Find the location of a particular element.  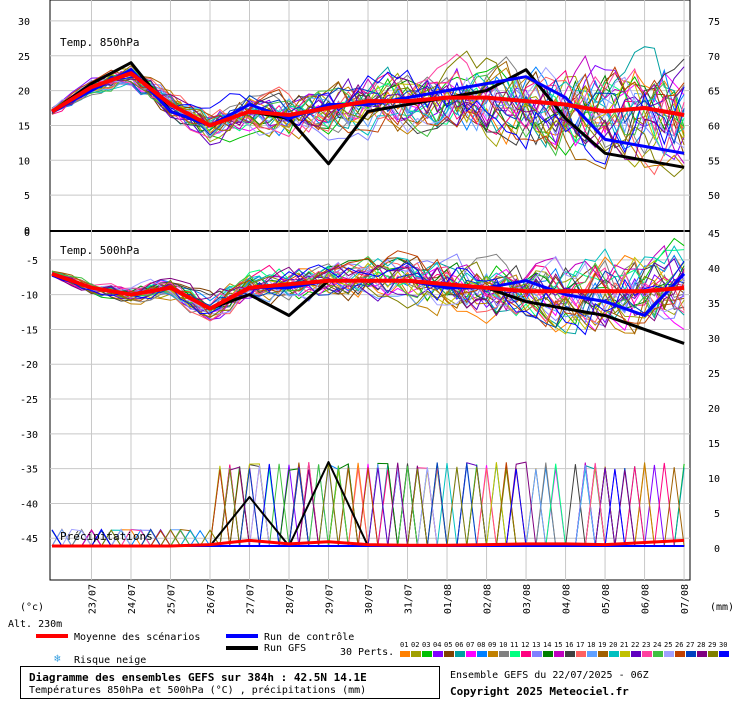

date-tick-label: 24/07 is located at coordinates (132, 599).